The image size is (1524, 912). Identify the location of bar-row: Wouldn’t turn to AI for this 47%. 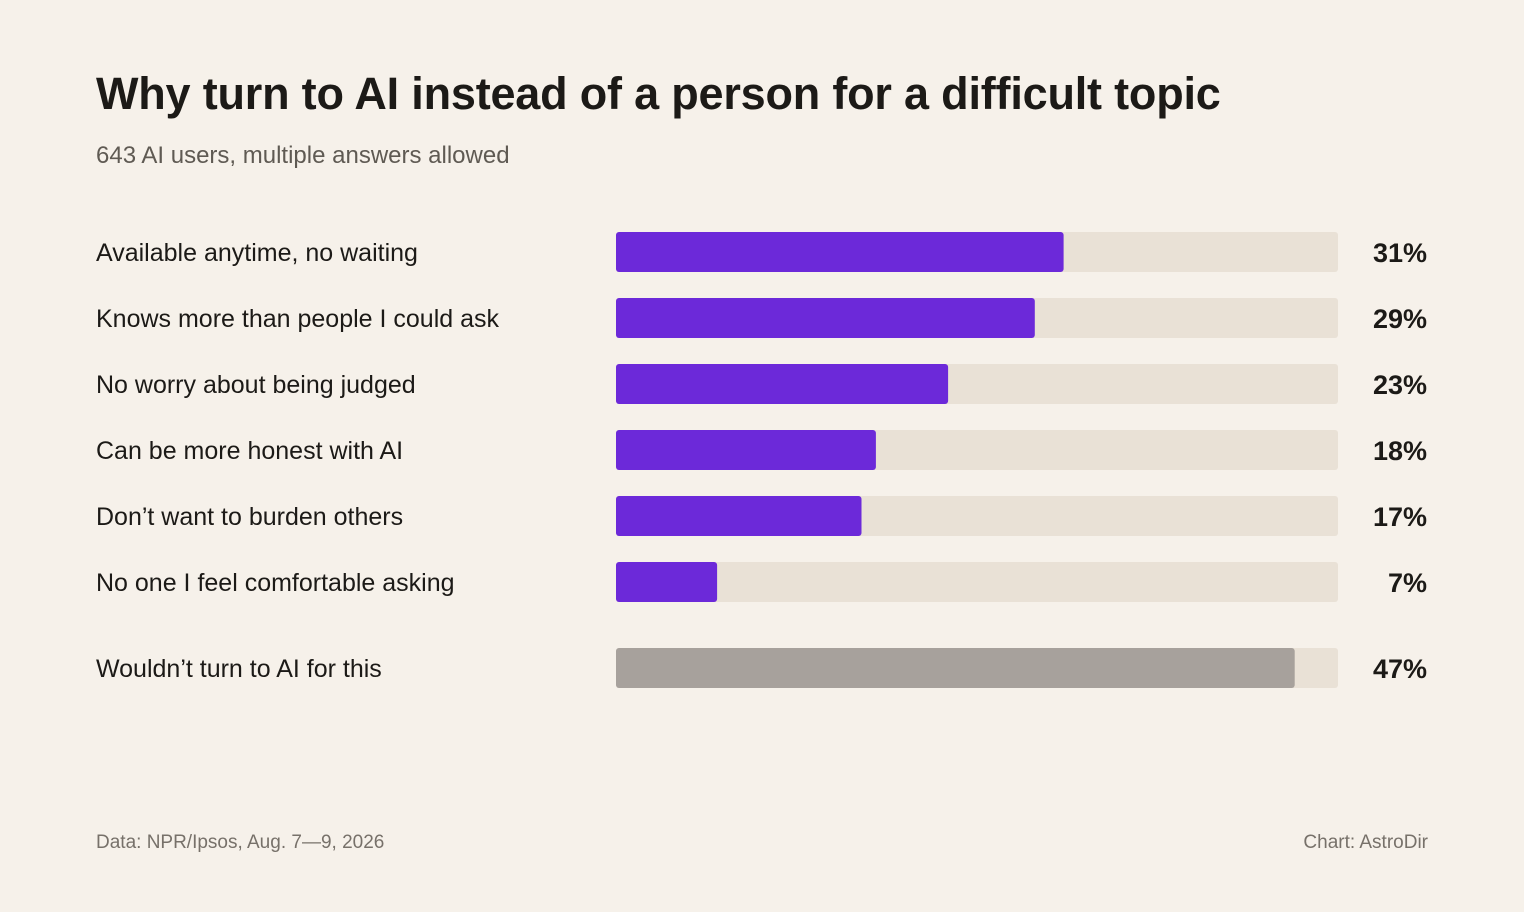
(761, 668).